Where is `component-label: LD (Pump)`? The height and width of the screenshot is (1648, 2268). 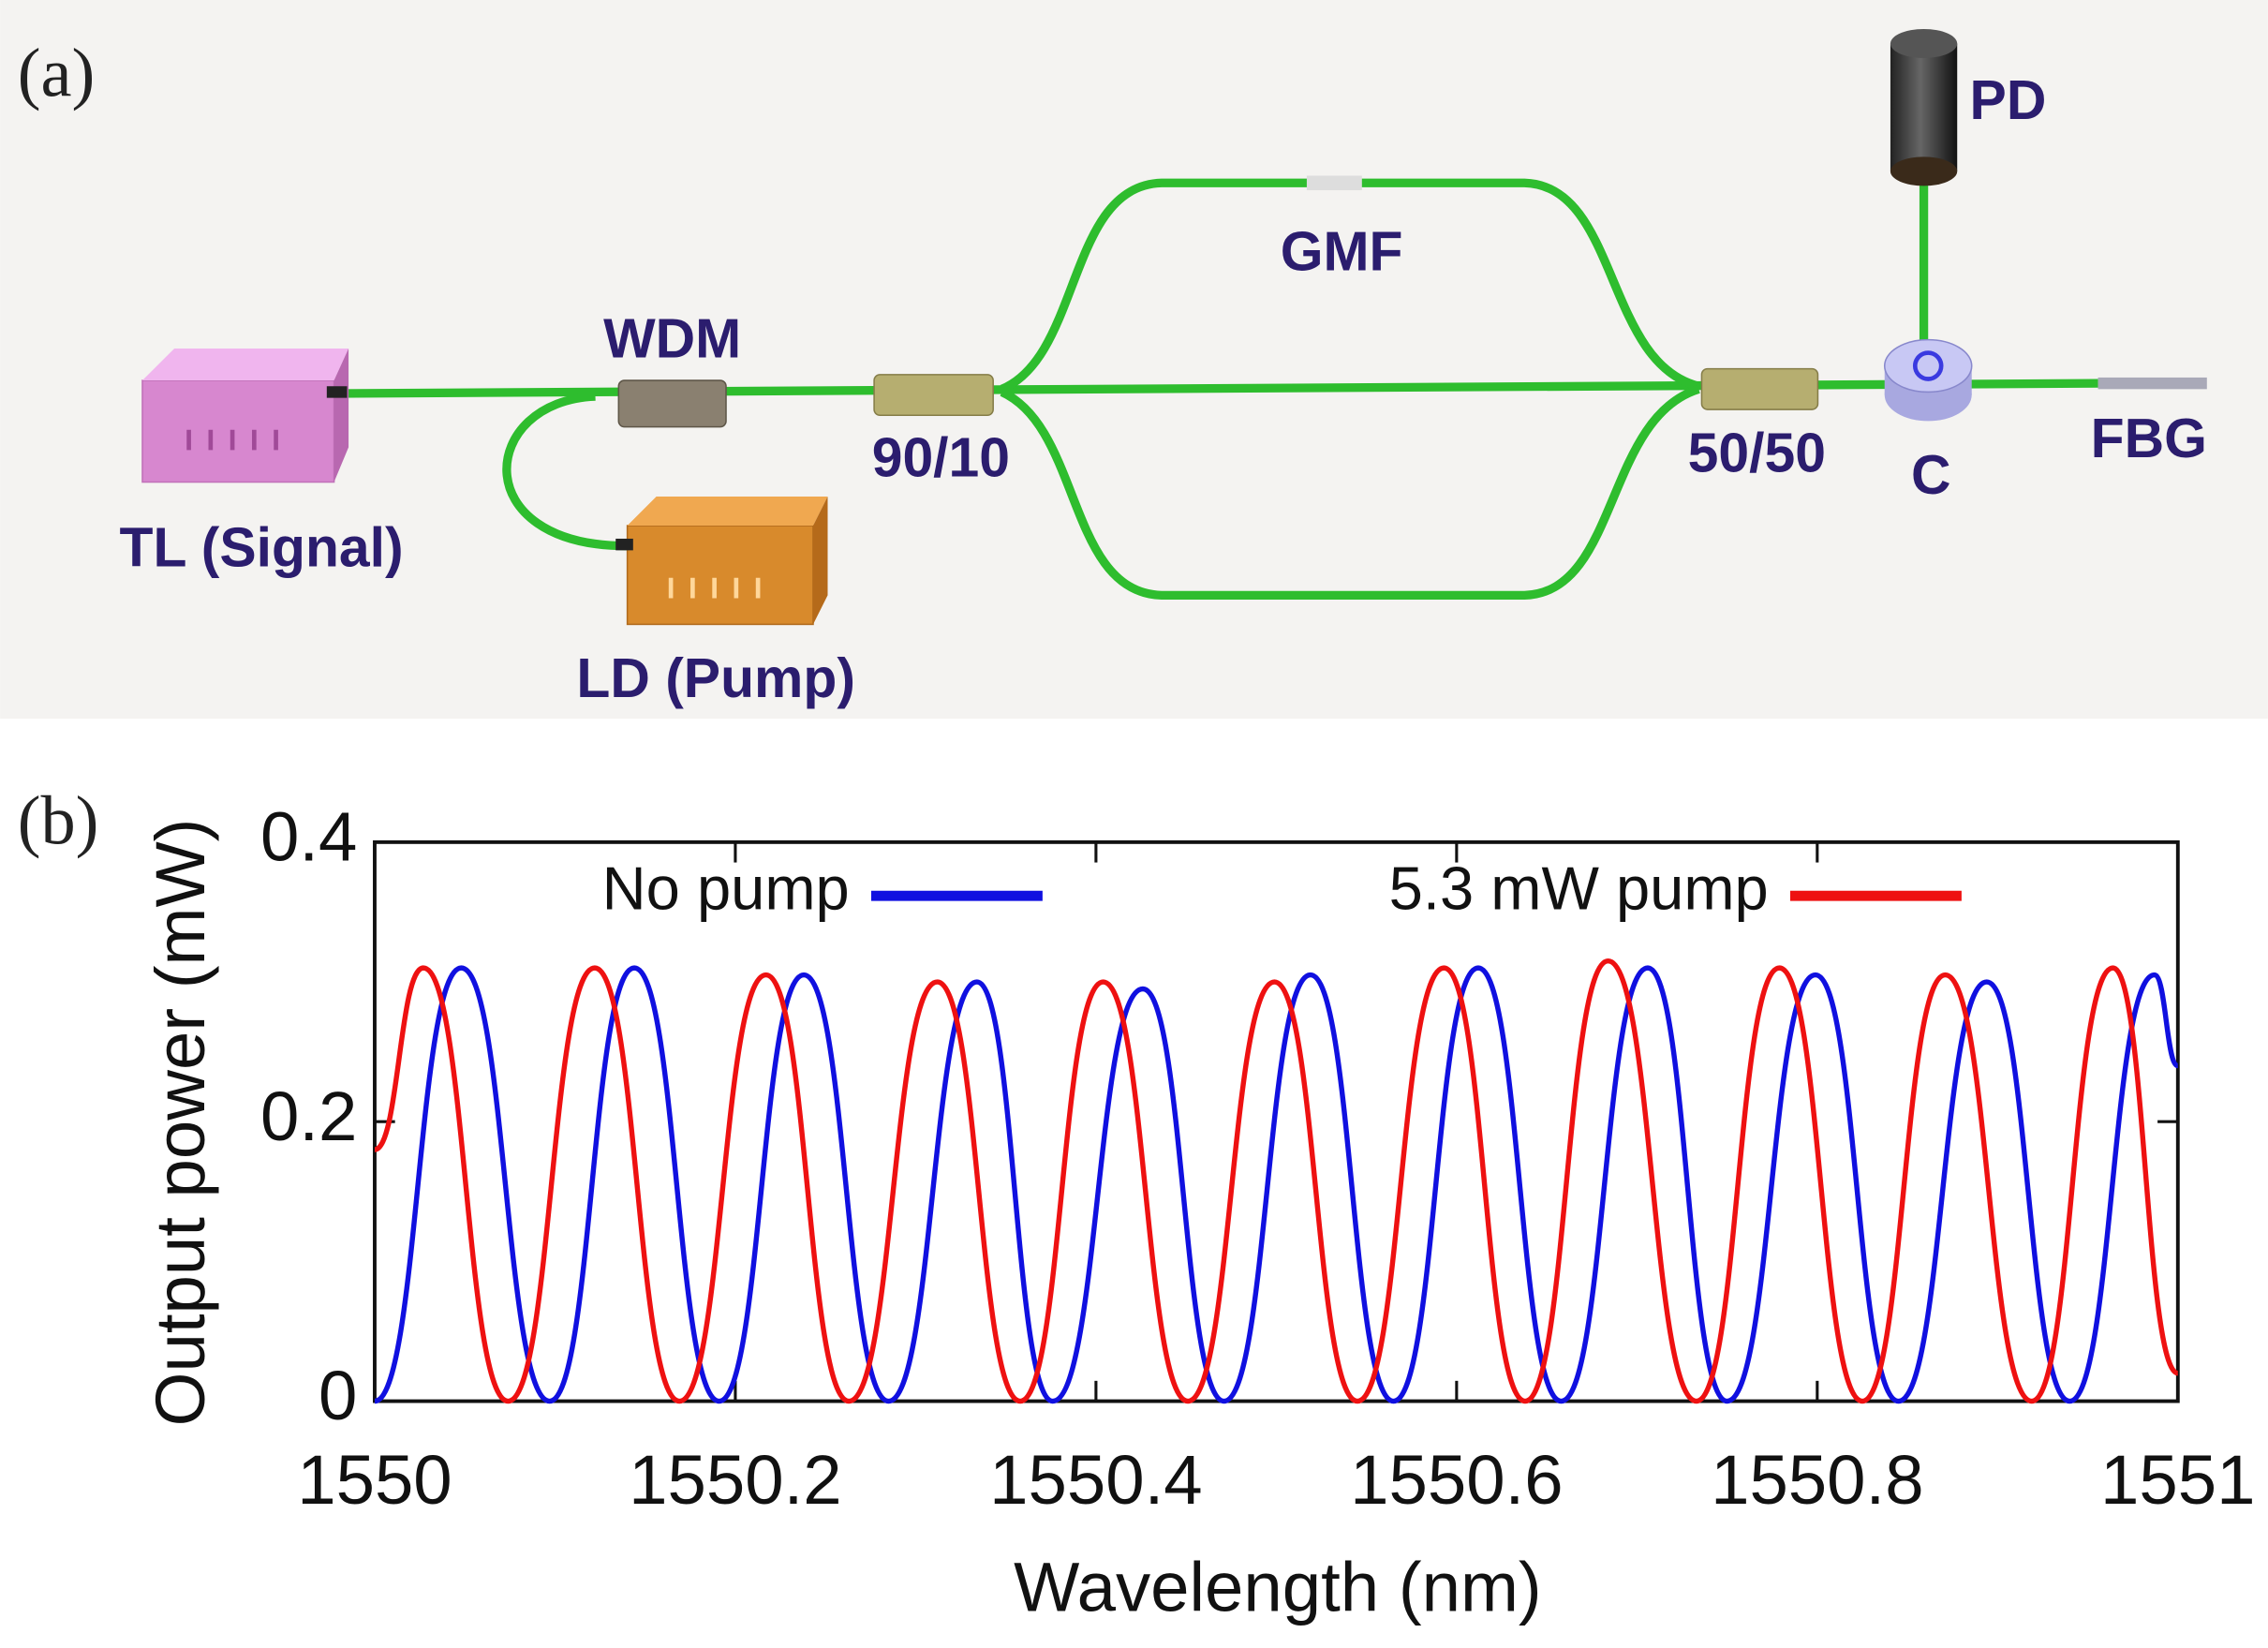
component-label: LD (Pump) is located at coordinates (715, 678).